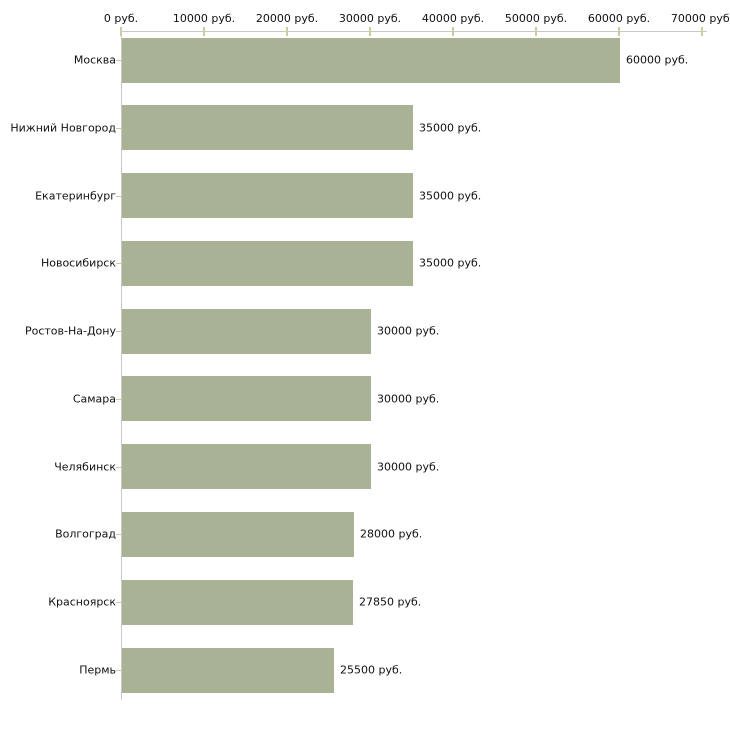 This screenshot has width=730, height=730. What do you see at coordinates (371, 670) in the screenshot?
I see `value-label: 25500 руб.` at bounding box center [371, 670].